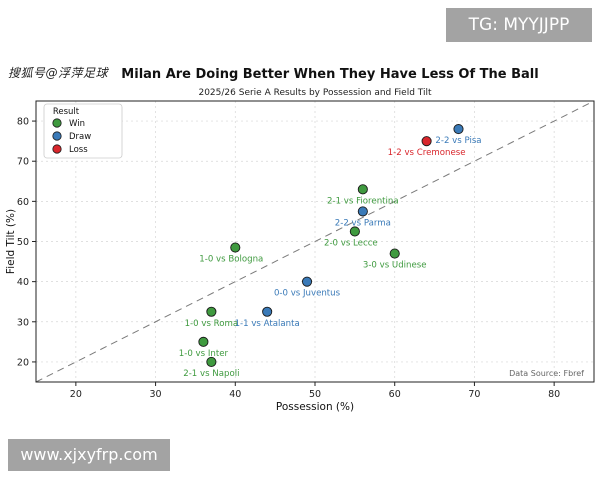  Describe the element at coordinates (11, 241) in the screenshot. I see `y-axis-label: Field Tilt (%)` at that location.